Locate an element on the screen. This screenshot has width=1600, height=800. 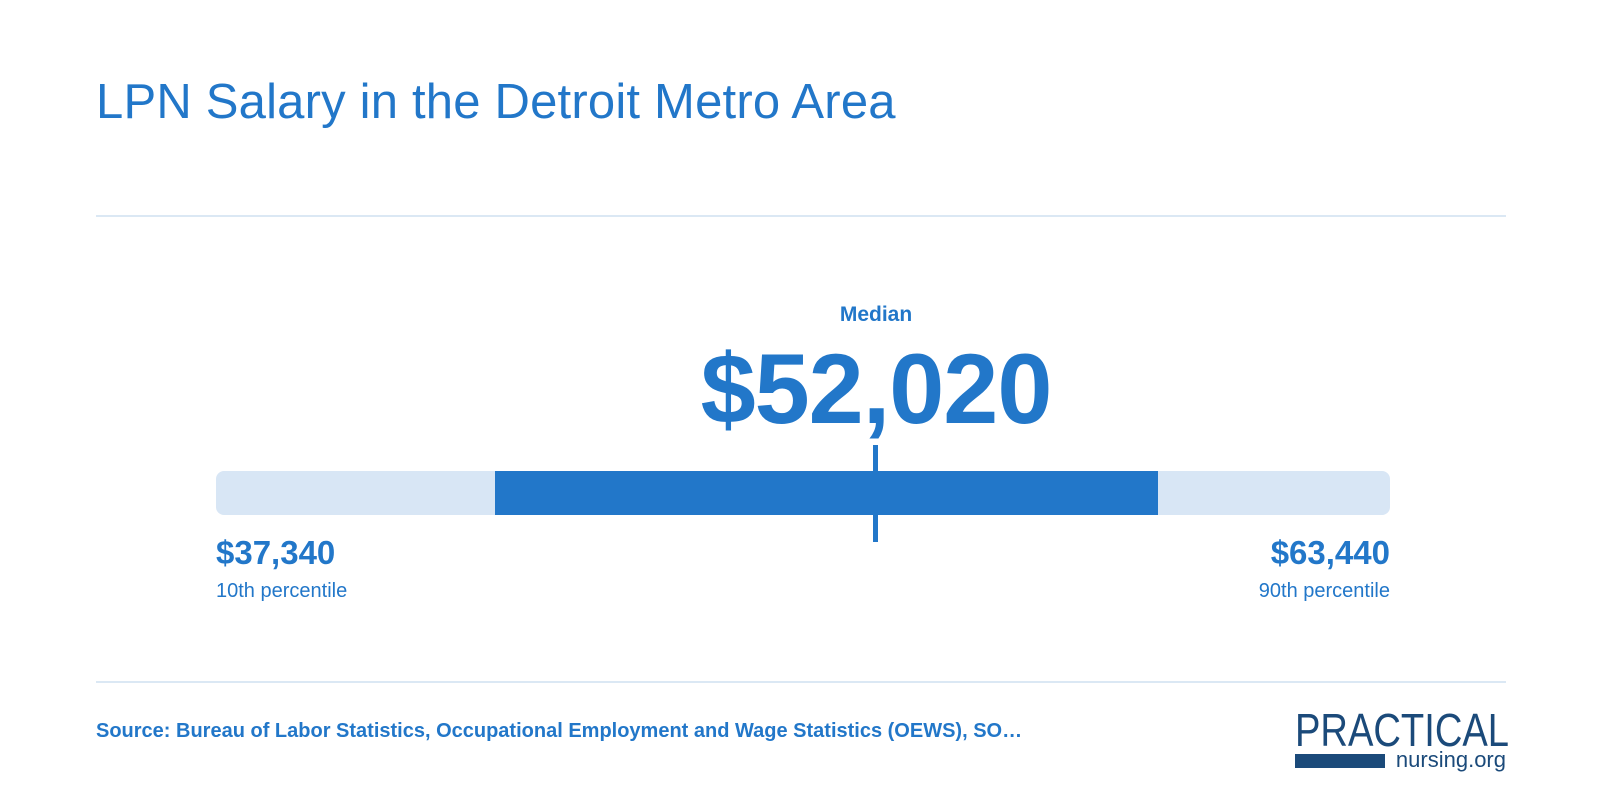
top-divider is located at coordinates (801, 216).